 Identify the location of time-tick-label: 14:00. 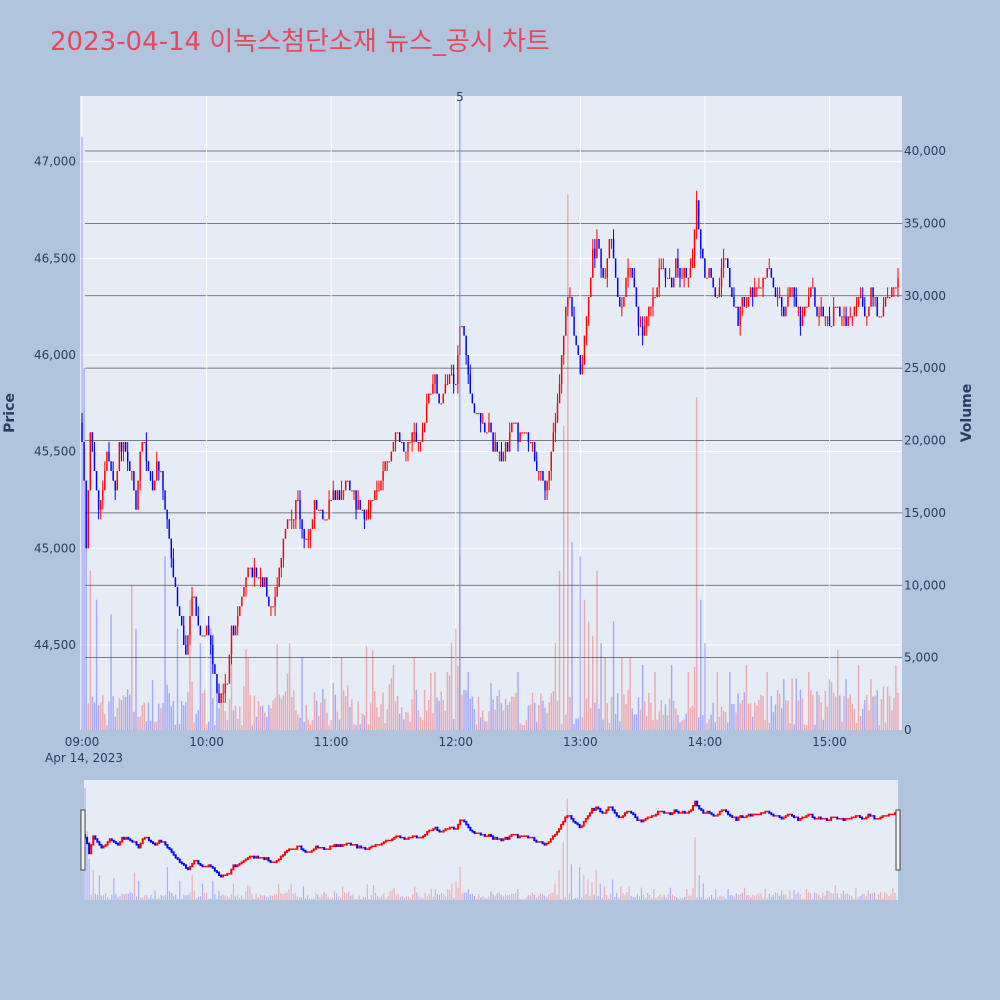
(705, 742).